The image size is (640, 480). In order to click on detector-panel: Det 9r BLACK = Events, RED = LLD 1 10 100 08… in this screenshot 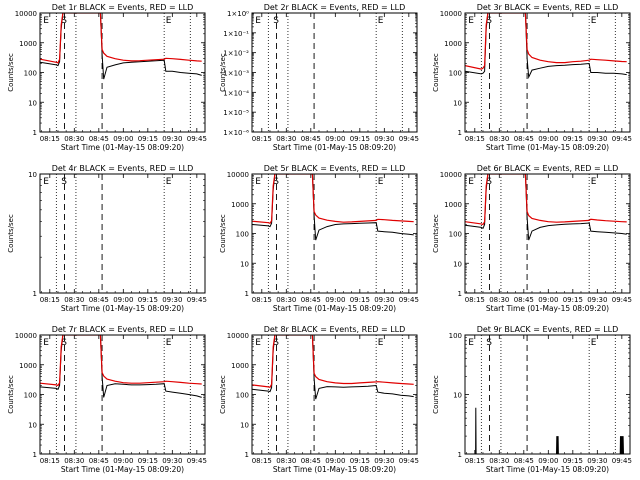, I will do `click(532, 399)`.